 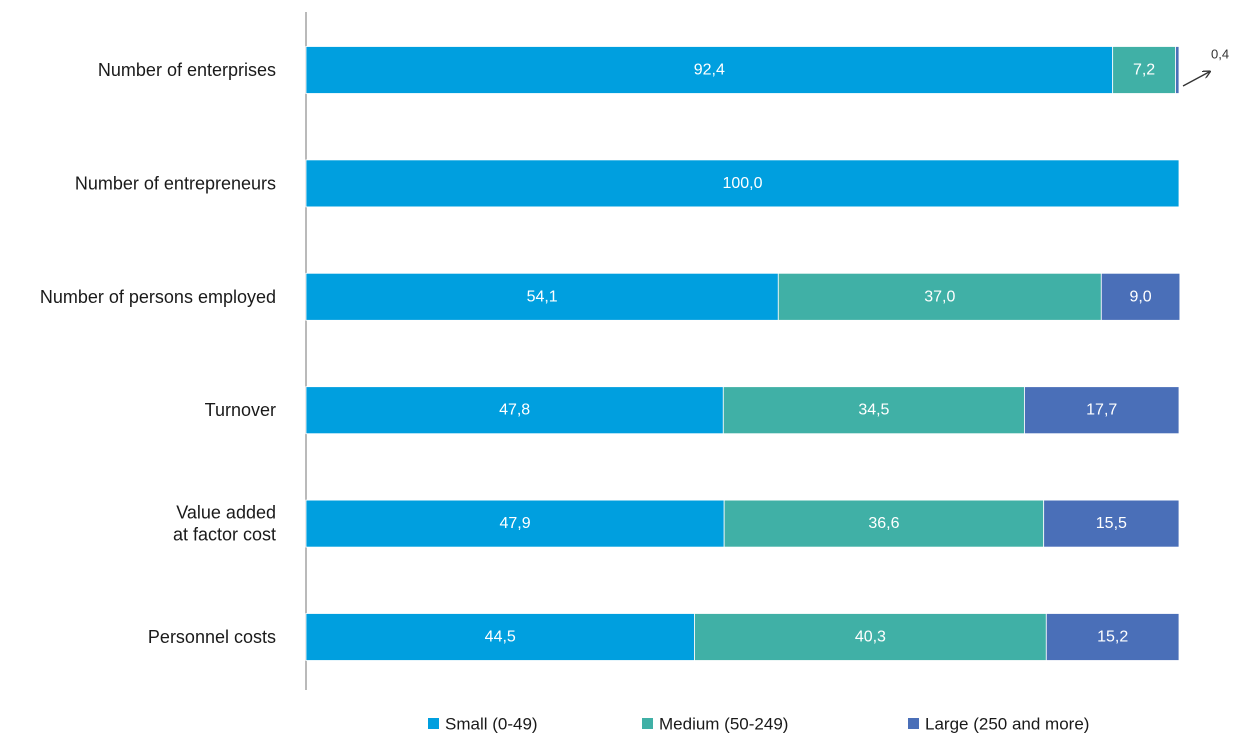 I want to click on category-label: Turnover, so click(x=240, y=410).